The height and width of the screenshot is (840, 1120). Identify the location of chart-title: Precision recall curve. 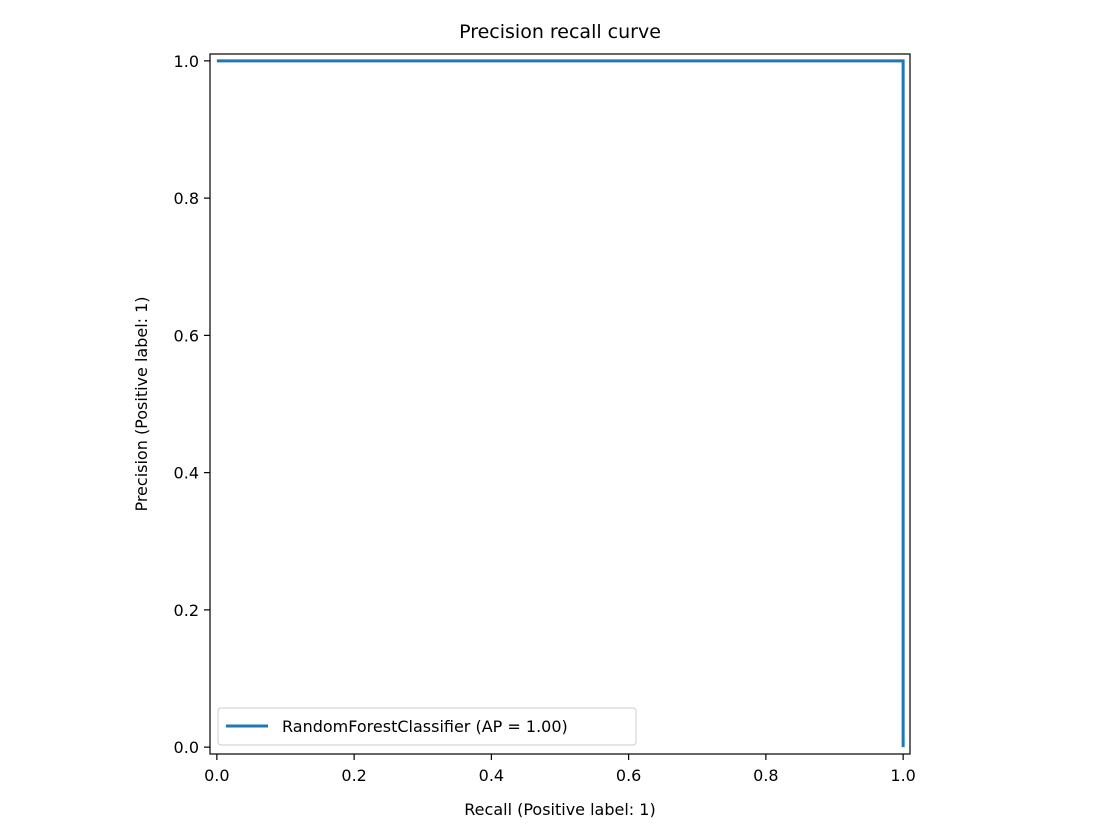
(560, 32).